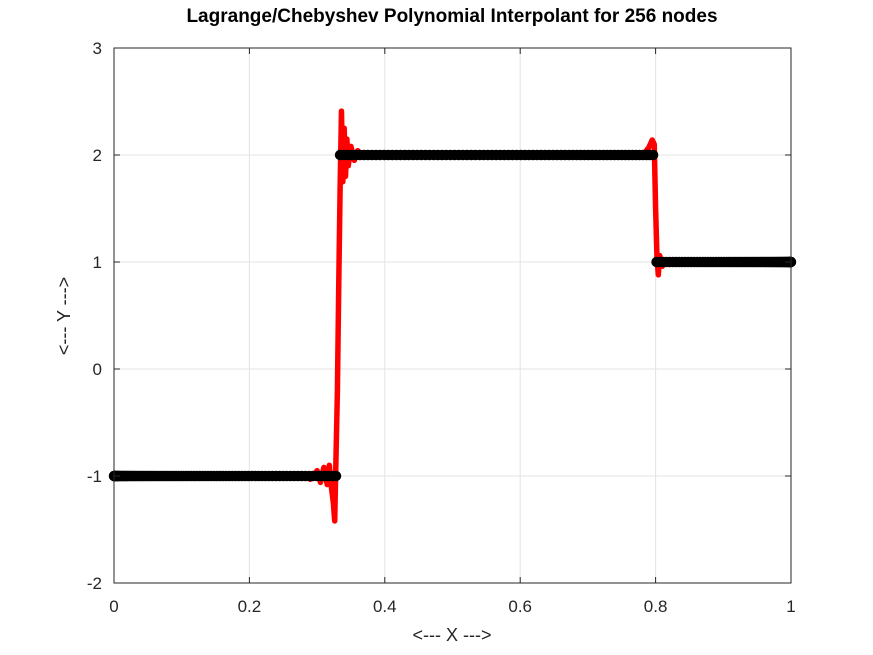 This screenshot has height=655, width=873. I want to click on y-tick-label: 2, so click(97, 155).